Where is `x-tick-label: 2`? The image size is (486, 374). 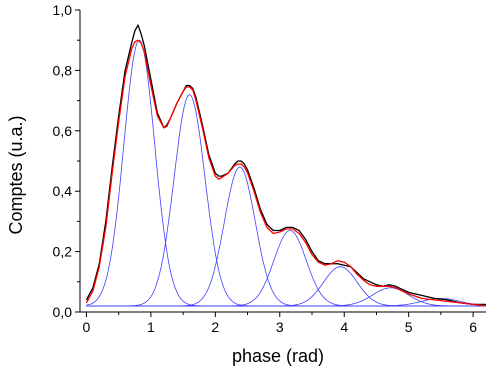 x-tick-label: 2 is located at coordinates (215, 327).